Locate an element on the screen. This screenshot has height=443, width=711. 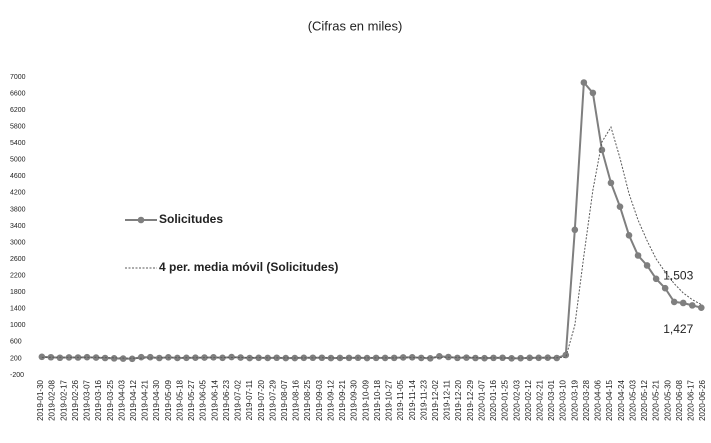
x-tick-label: 2019-08-25 is located at coordinates (307, 399).